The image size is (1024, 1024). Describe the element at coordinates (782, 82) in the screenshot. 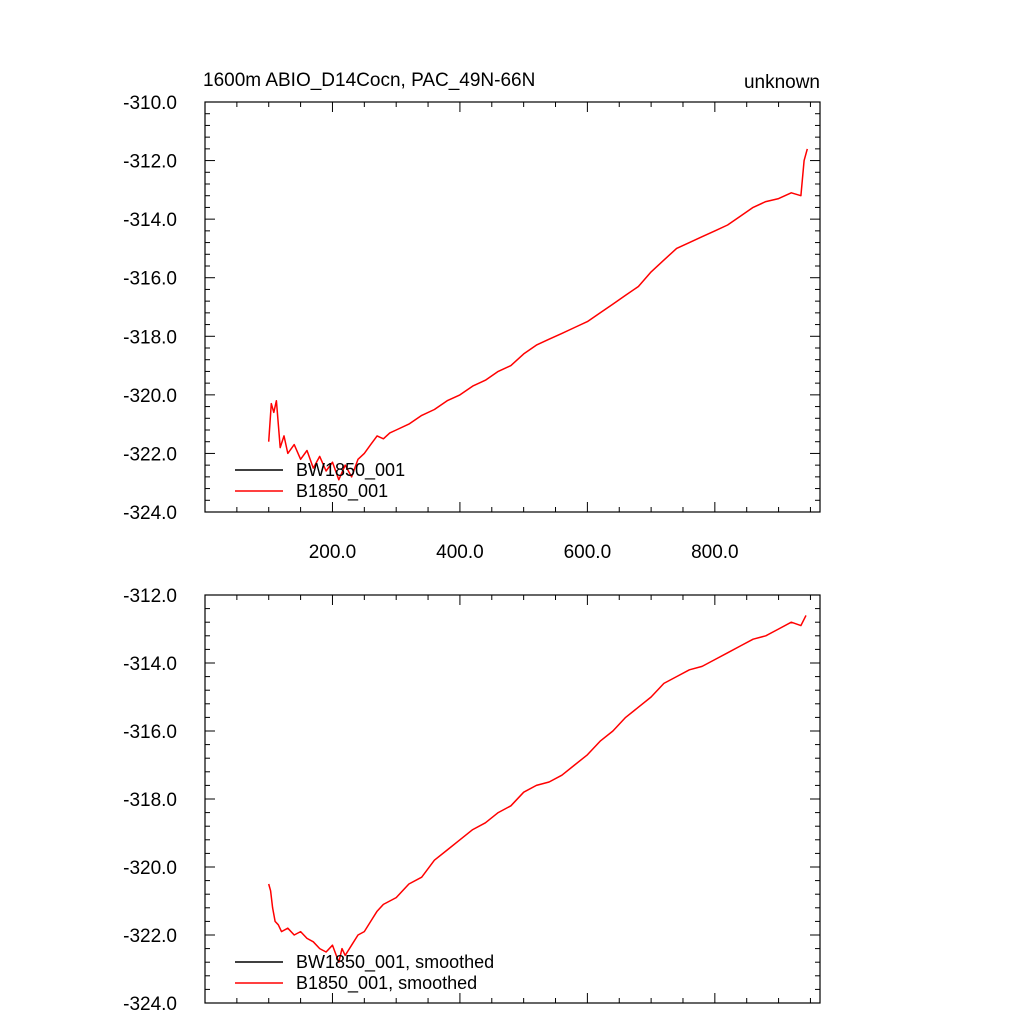

I see `top-title-right: unknown` at that location.